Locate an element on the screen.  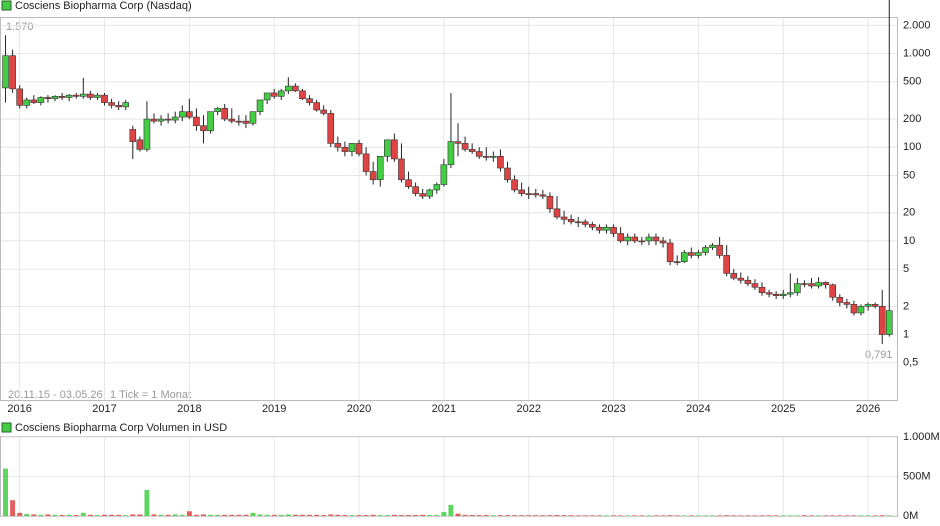
y-tick-label: 1 is located at coordinates (906, 334).